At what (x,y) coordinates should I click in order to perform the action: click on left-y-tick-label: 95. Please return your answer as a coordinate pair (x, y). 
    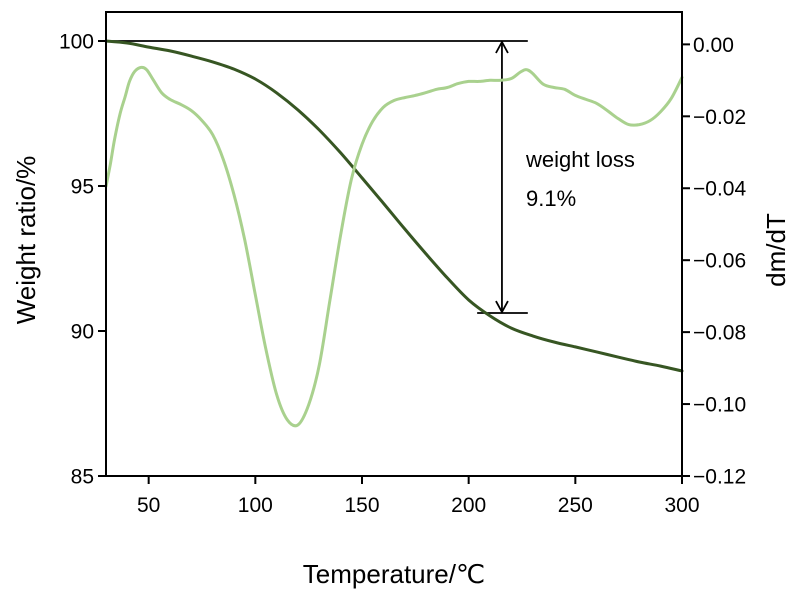
    Looking at the image, I should click on (82, 187).